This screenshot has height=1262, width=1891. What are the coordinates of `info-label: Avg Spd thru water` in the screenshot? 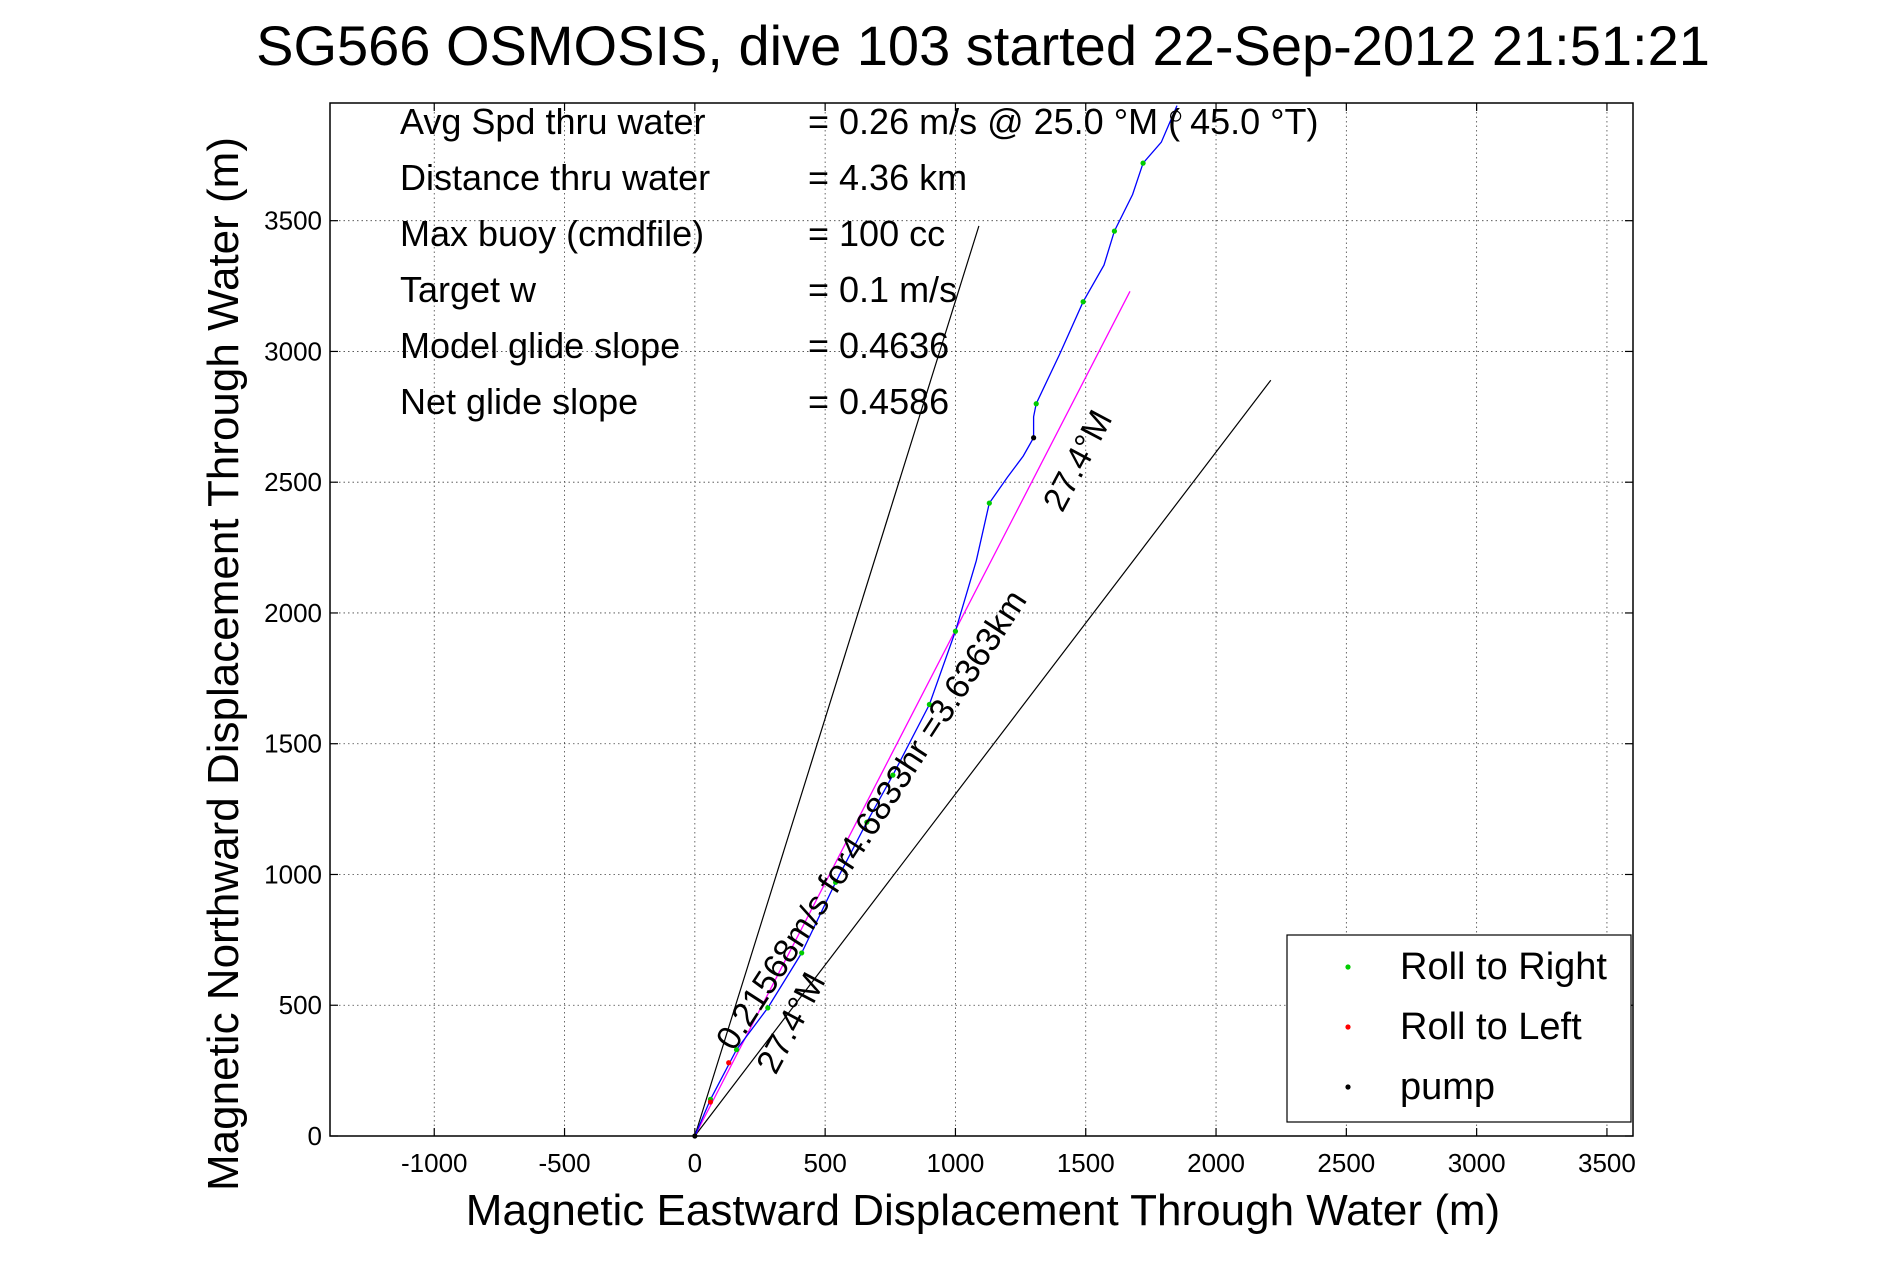 It's located at (553, 121).